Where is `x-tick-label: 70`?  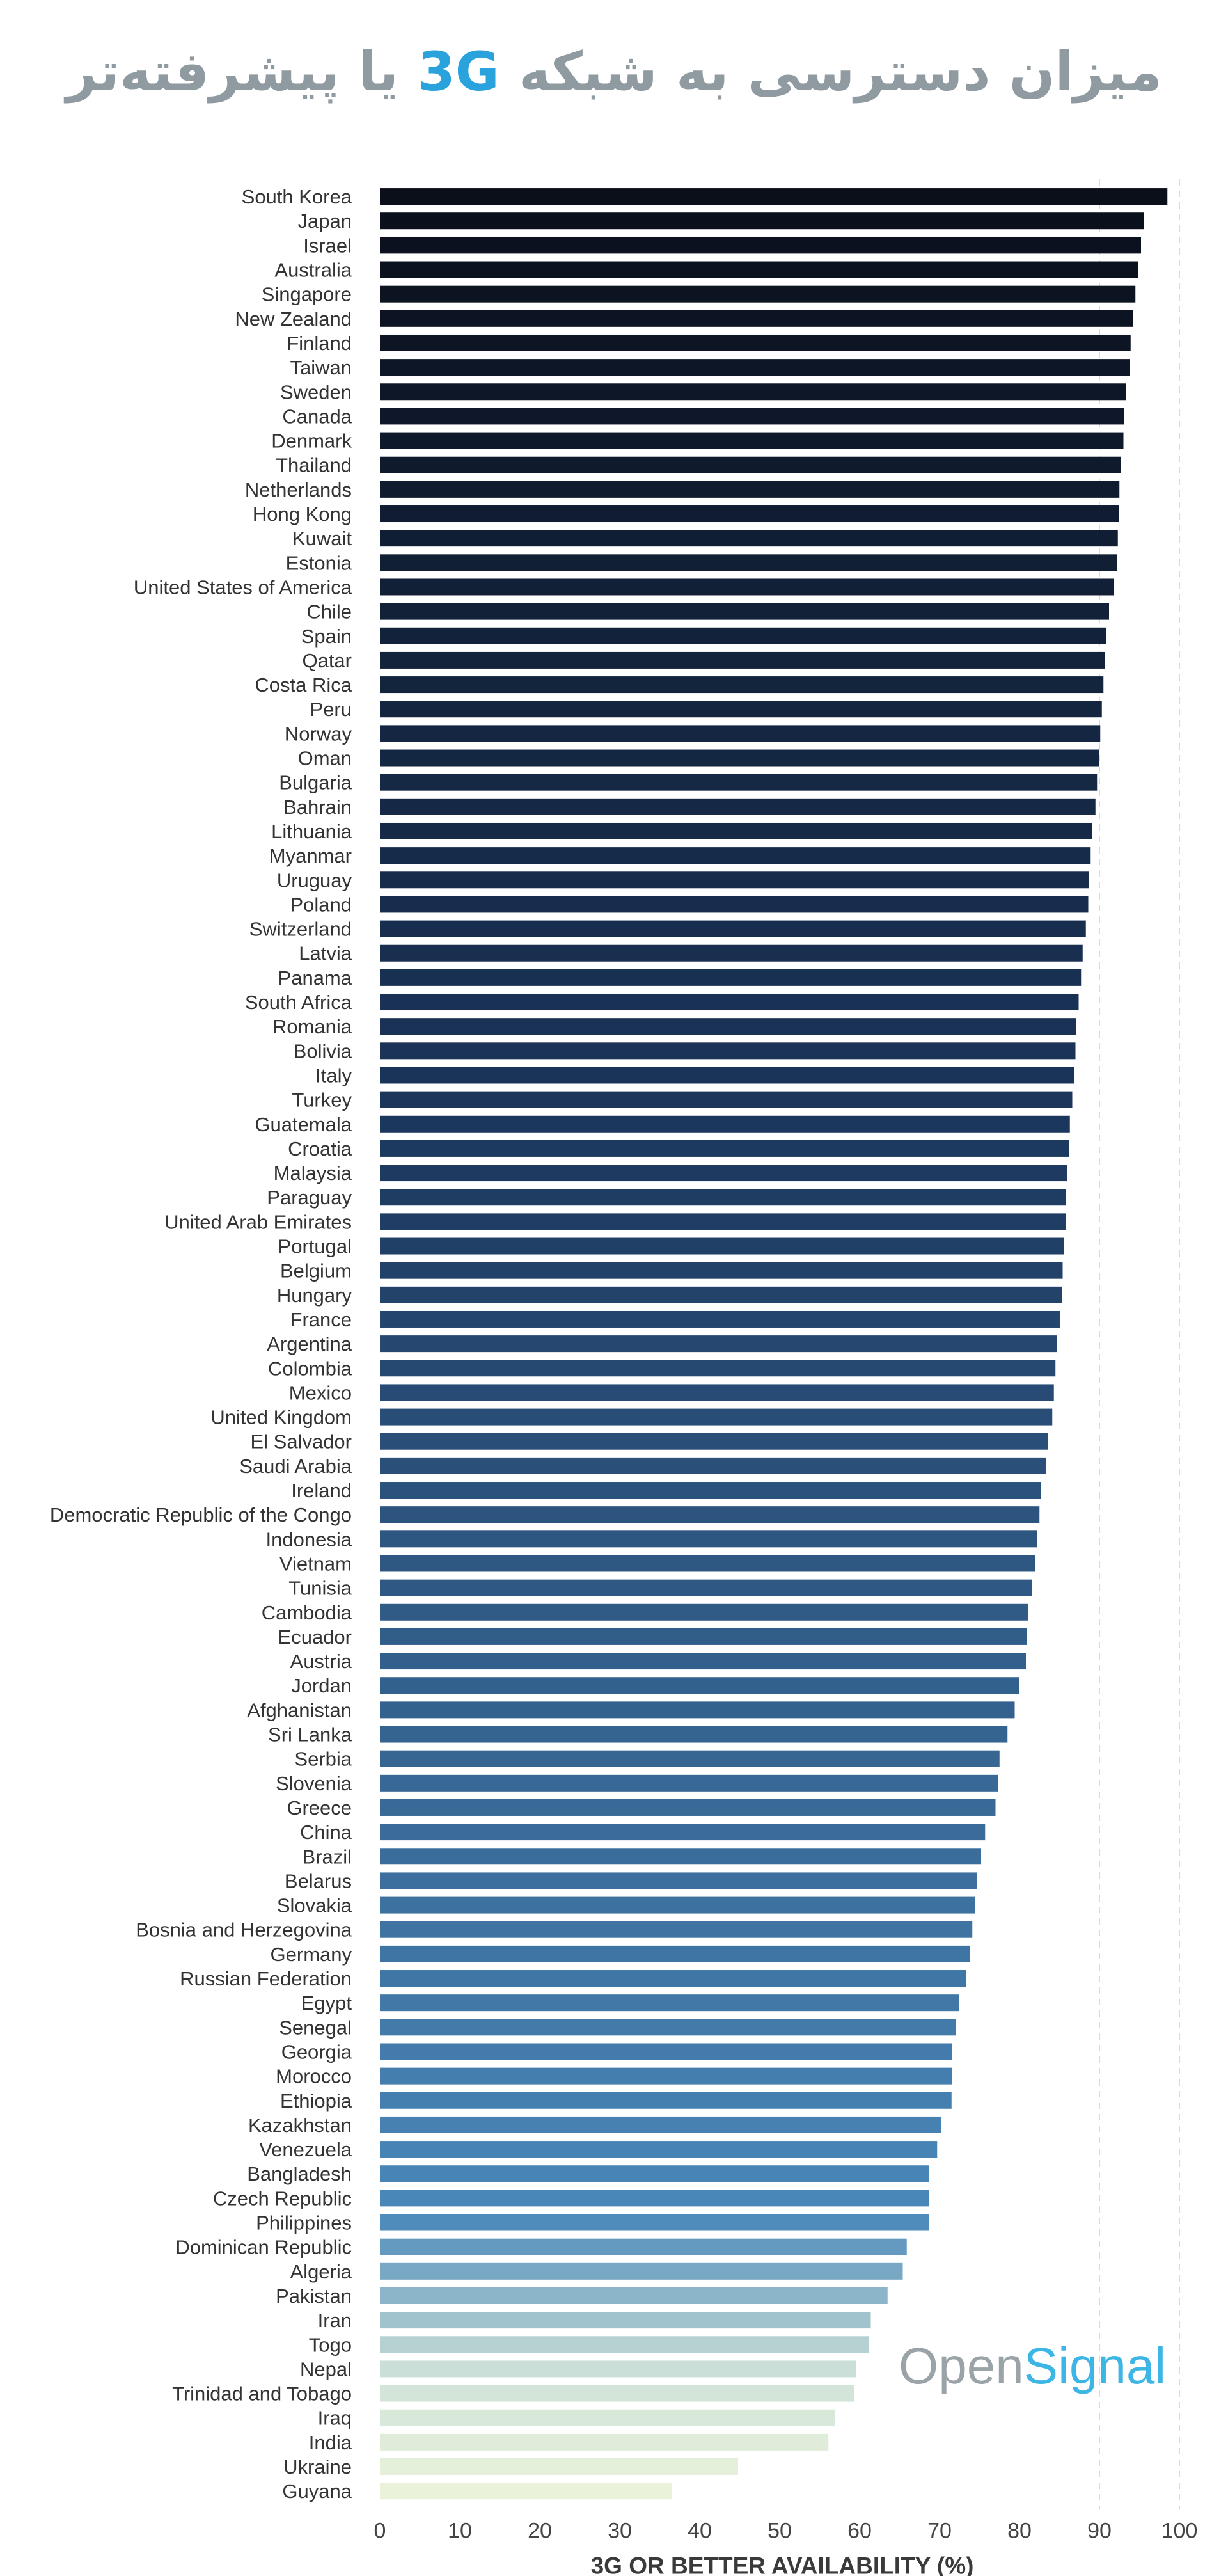 x-tick-label: 70 is located at coordinates (939, 2531).